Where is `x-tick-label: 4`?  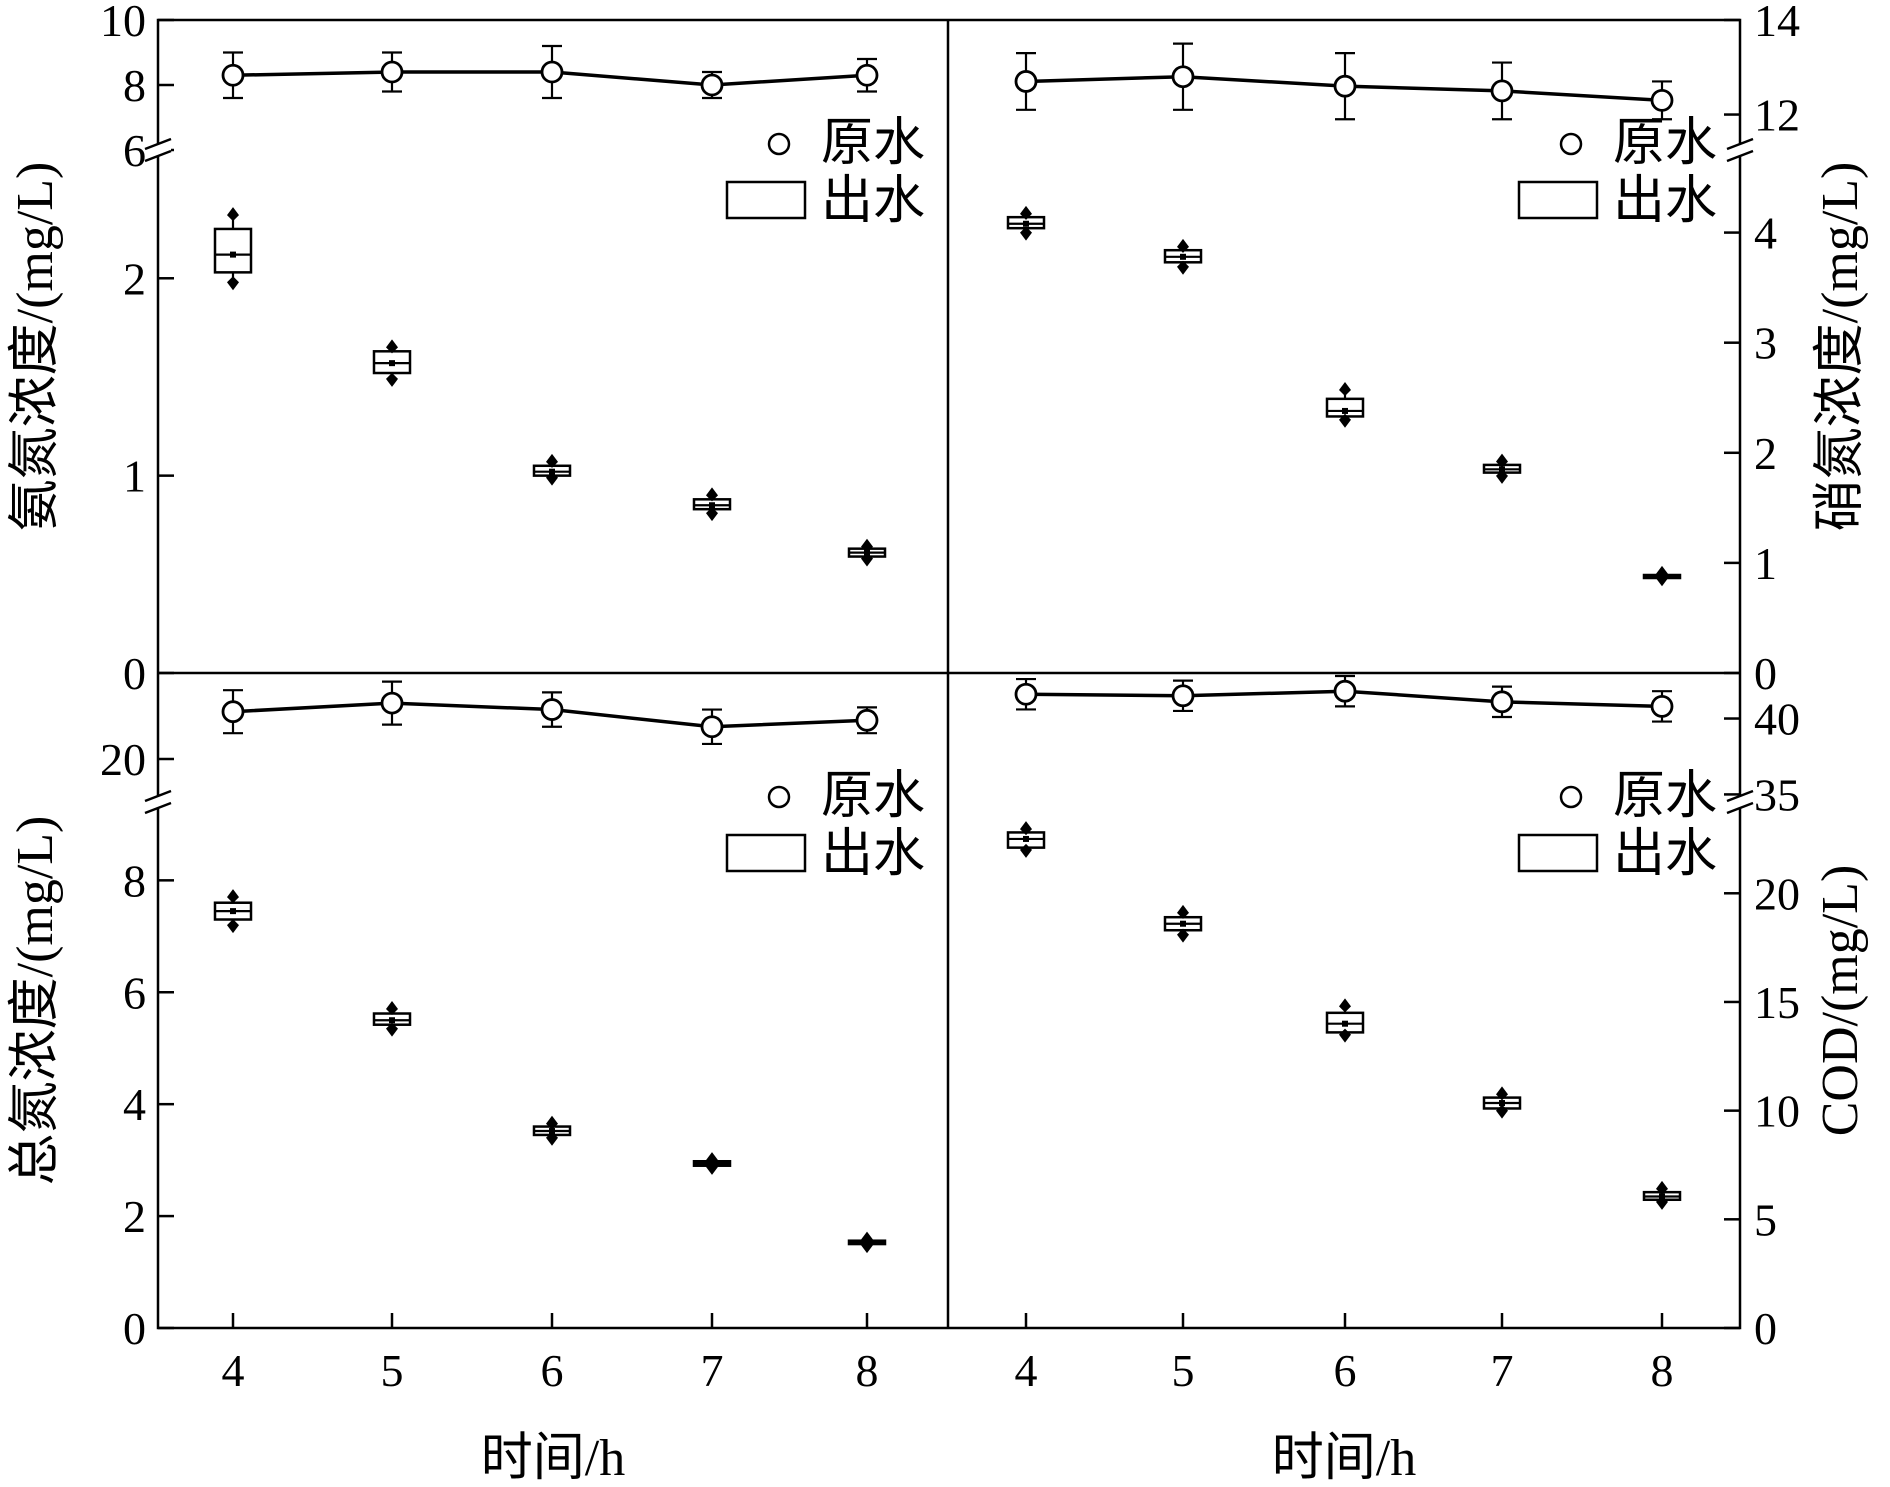
x-tick-label: 4 is located at coordinates (233, 1370).